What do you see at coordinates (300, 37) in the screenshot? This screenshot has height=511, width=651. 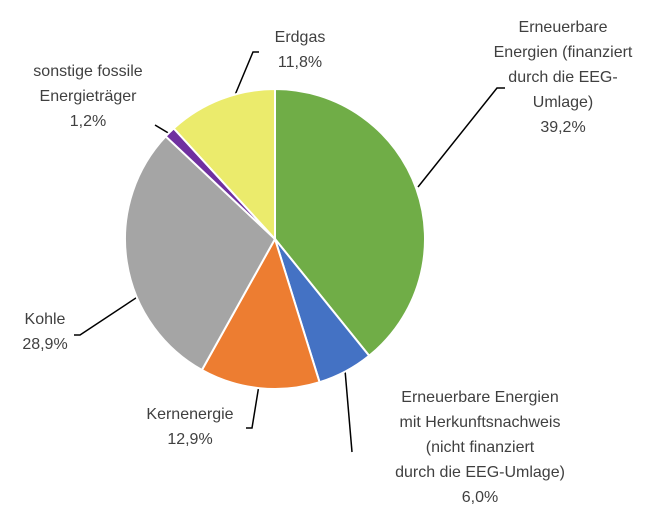 I see `slice-label: Erdgas` at bounding box center [300, 37].